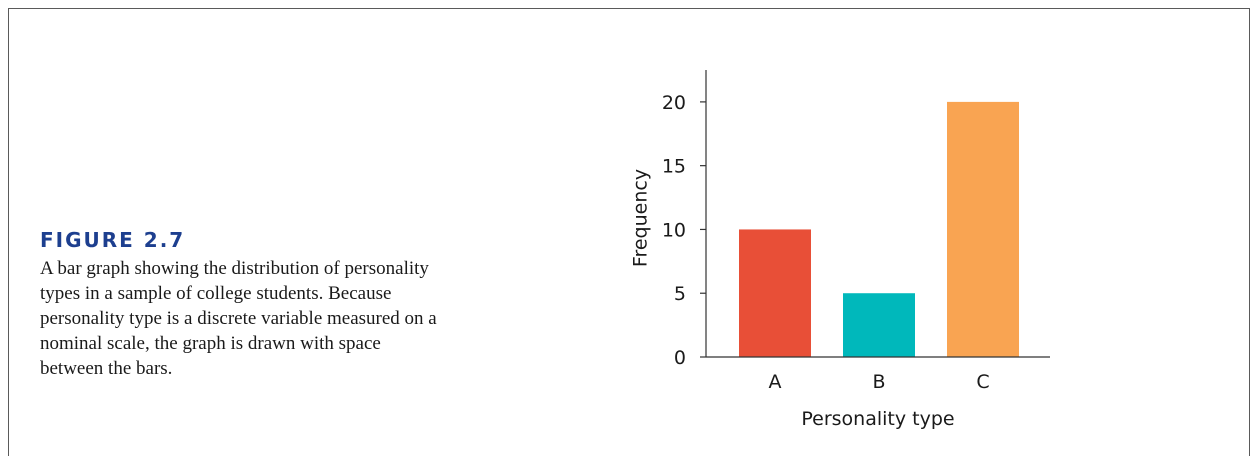 This screenshot has width=1258, height=456. What do you see at coordinates (877, 419) in the screenshot?
I see `x-axis-title: Personality type` at bounding box center [877, 419].